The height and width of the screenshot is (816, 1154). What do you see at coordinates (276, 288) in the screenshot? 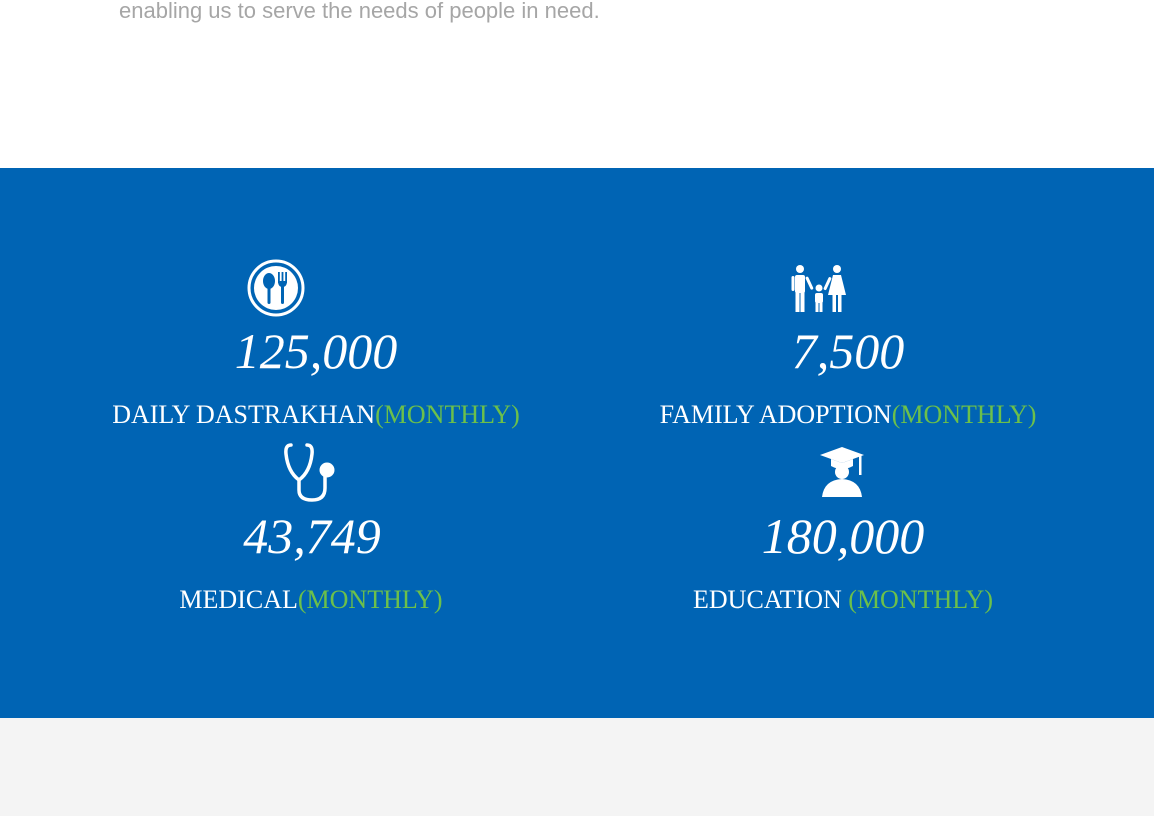
I see `spoon-fork-icon` at bounding box center [276, 288].